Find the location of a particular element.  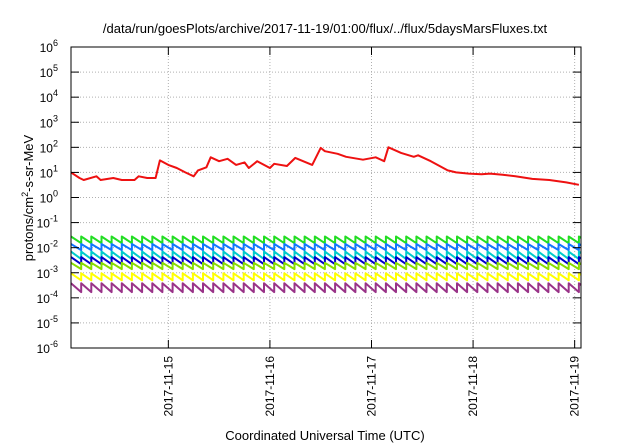

y-tick-label: 10⁻⁴ is located at coordinates (47, 297).